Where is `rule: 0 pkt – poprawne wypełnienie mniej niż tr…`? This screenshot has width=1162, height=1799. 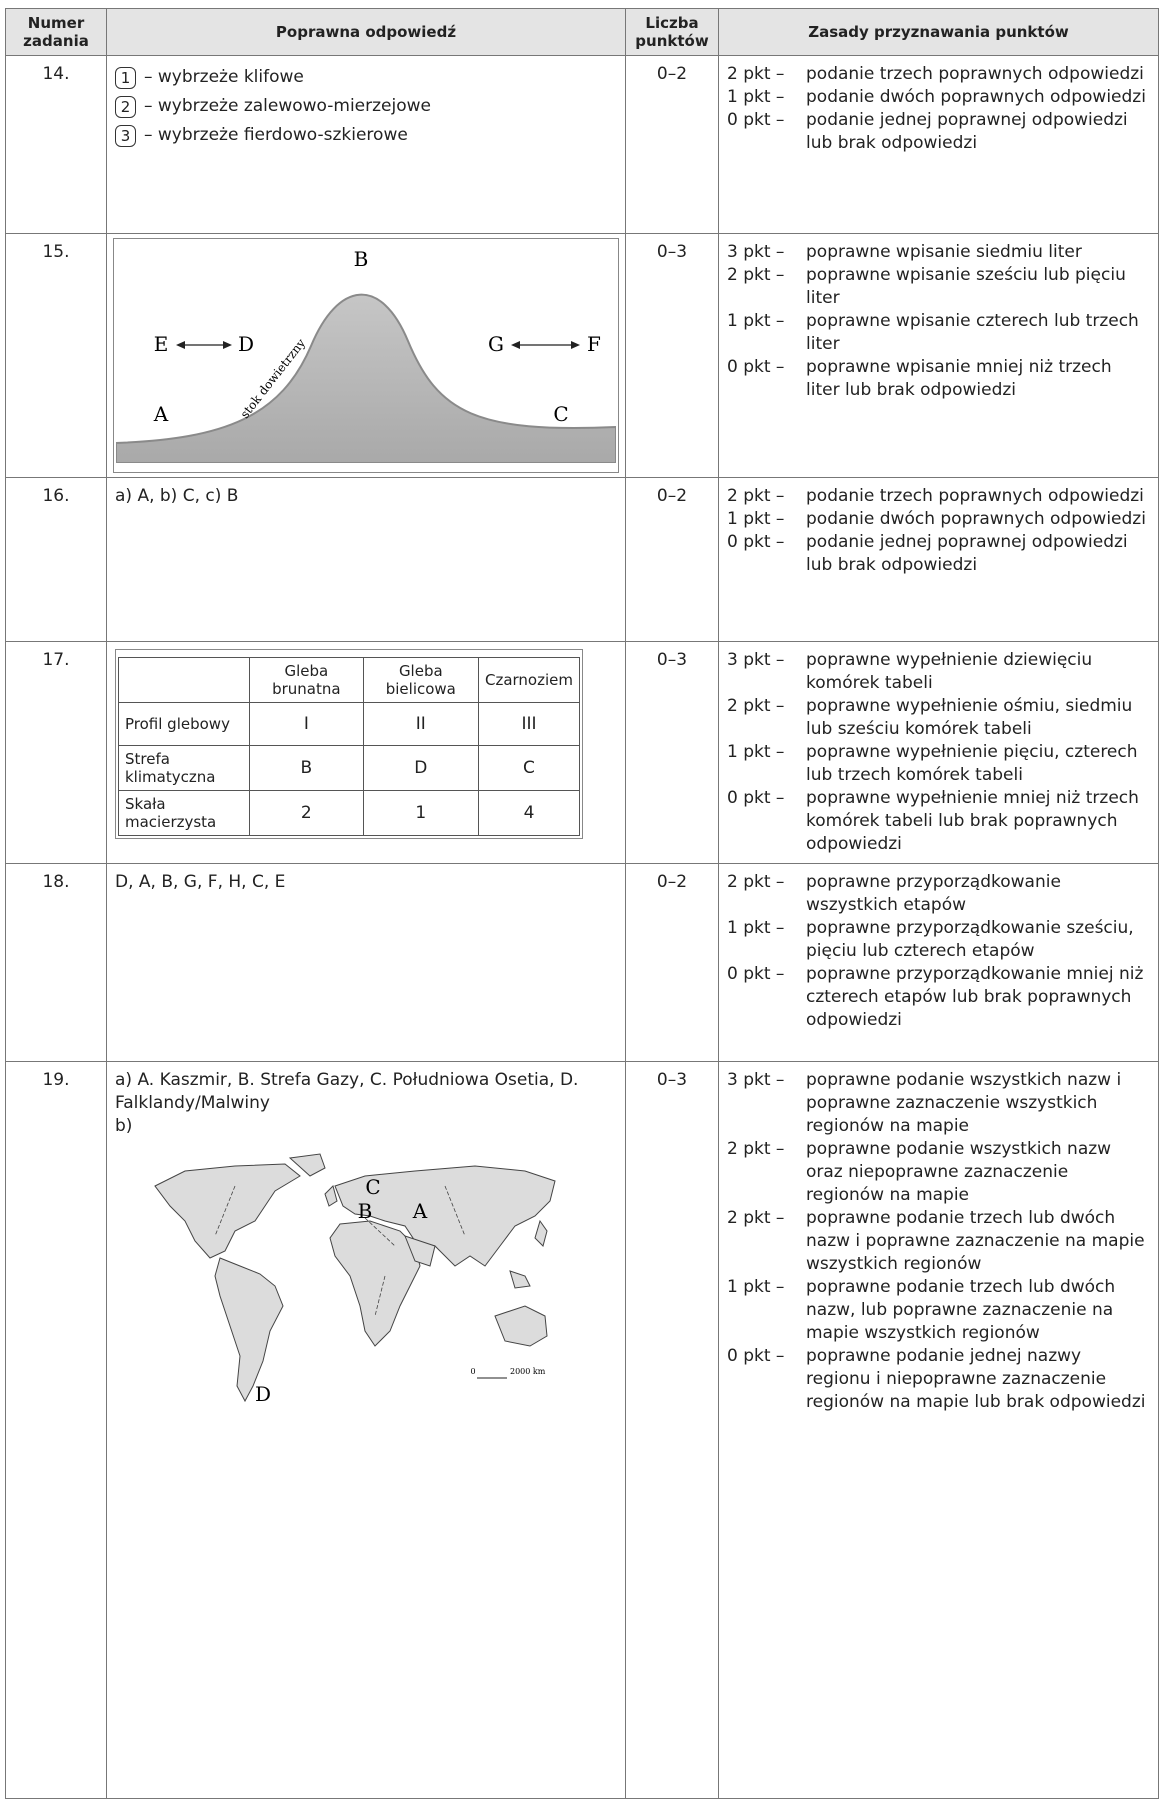
rule: 0 pkt – poprawne wypełnienie mniej niż tr… is located at coordinates (938, 821).